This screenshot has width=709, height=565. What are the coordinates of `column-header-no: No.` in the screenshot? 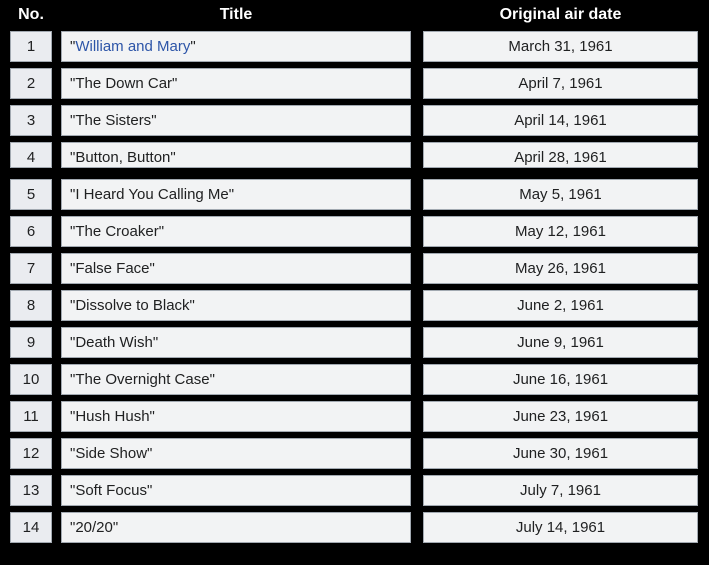 It's located at (31, 14).